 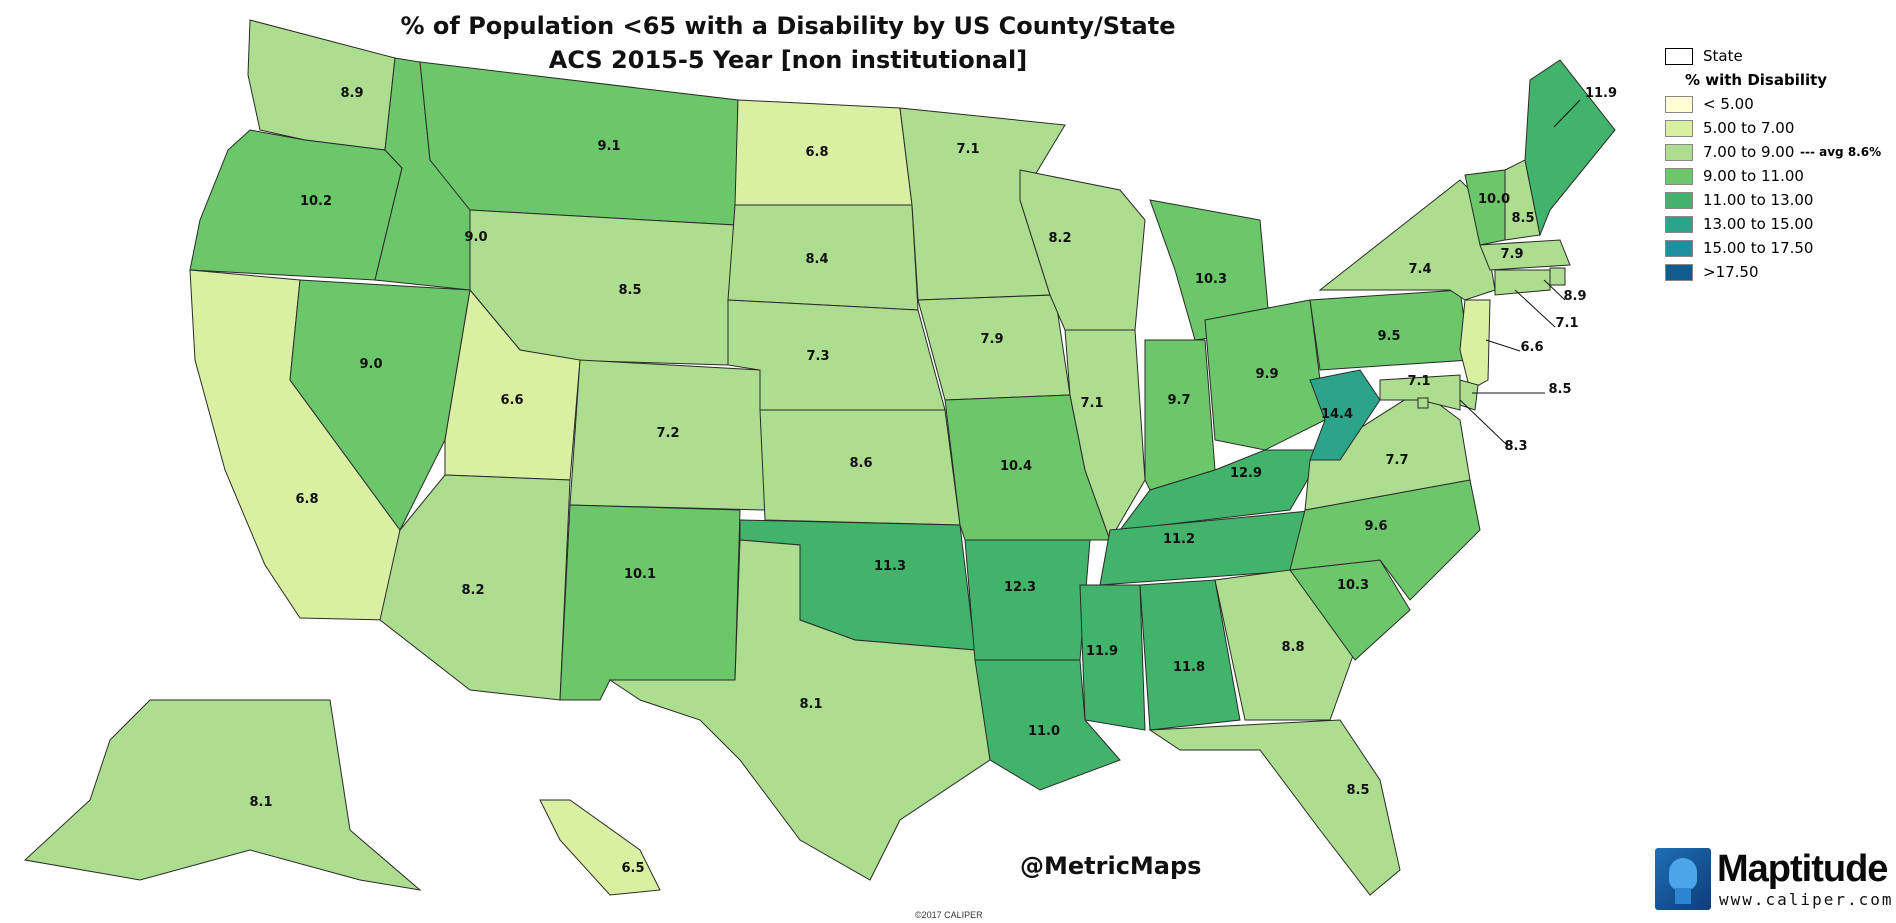 I want to click on legend-item: 13.00 to 15.00, so click(x=1746, y=224).